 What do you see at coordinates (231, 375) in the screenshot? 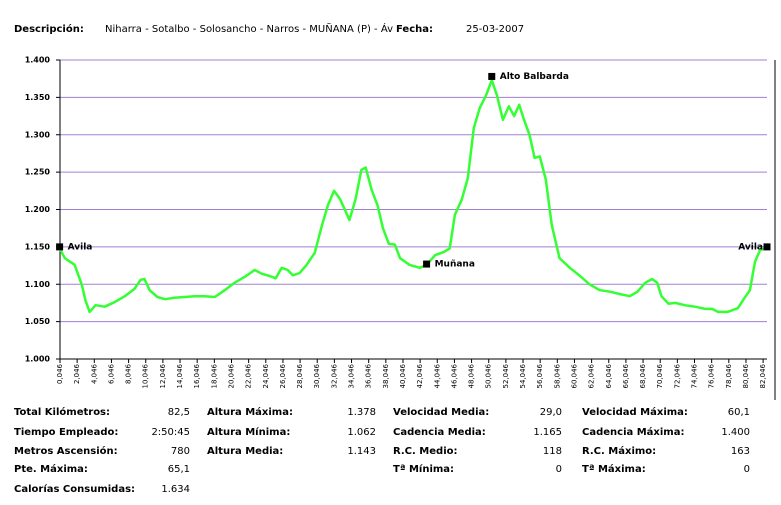
I see `x-tick-label: 20,046` at bounding box center [231, 375].